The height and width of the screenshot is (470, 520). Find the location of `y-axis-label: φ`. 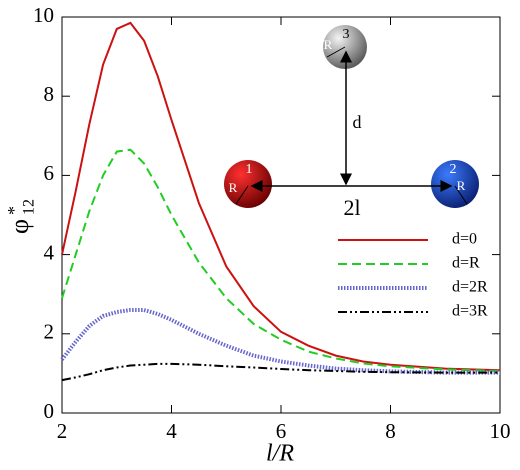

y-axis-label: φ is located at coordinates (19, 226).